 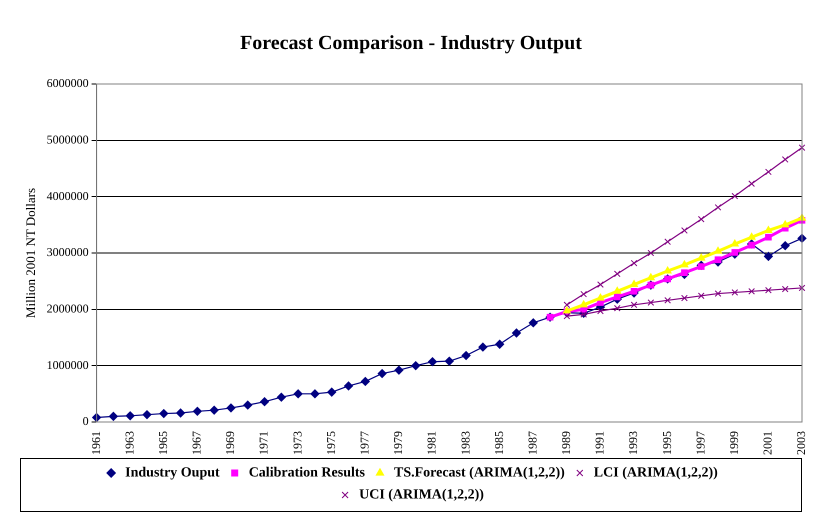 I want to click on x-tick-label: 1965, so click(x=163, y=443).